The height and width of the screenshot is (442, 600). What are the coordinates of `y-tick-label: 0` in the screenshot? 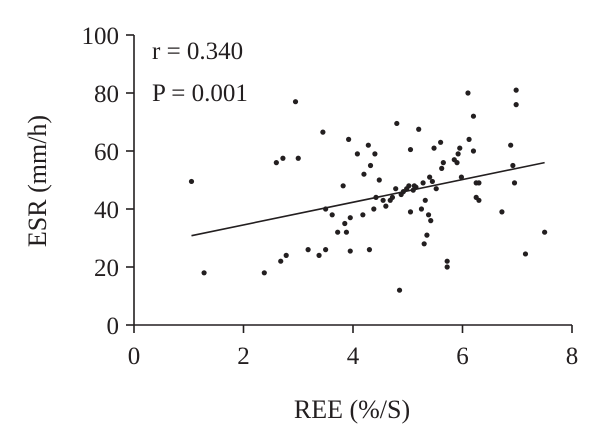 It's located at (113, 326).